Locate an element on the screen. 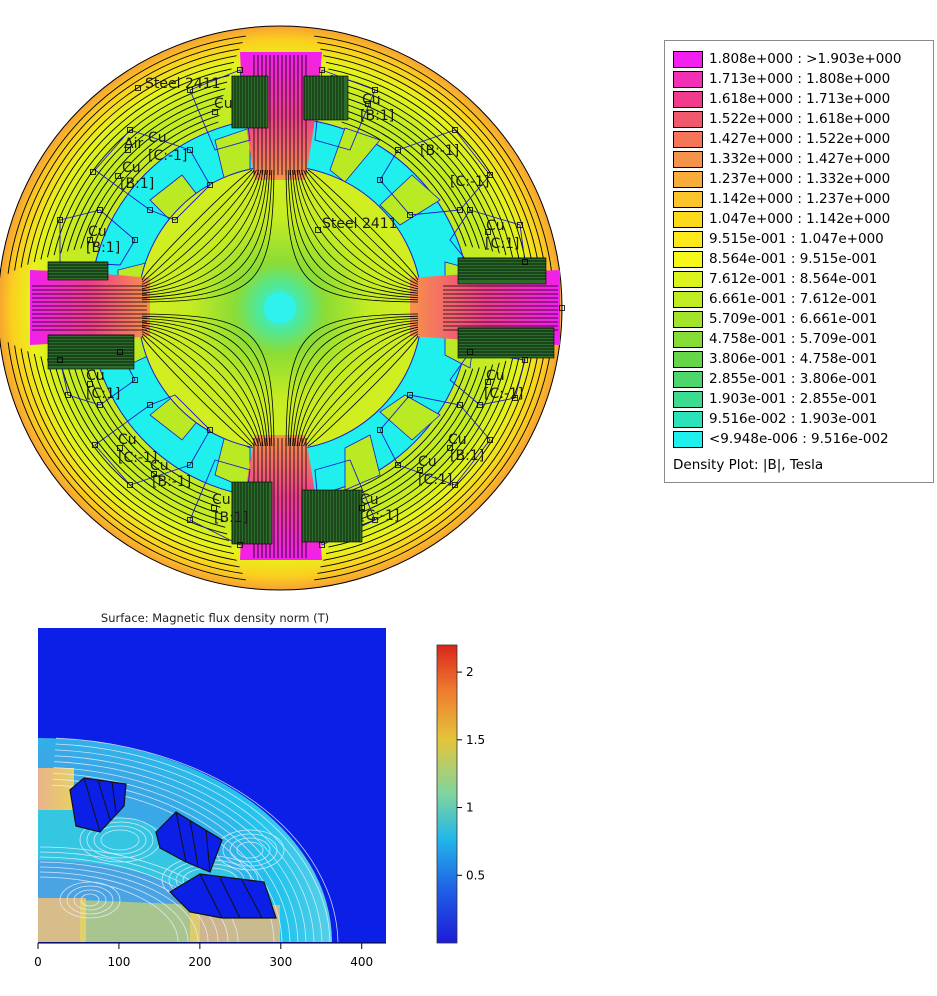  label-c-pos-2: [C:1] is located at coordinates (103, 394).